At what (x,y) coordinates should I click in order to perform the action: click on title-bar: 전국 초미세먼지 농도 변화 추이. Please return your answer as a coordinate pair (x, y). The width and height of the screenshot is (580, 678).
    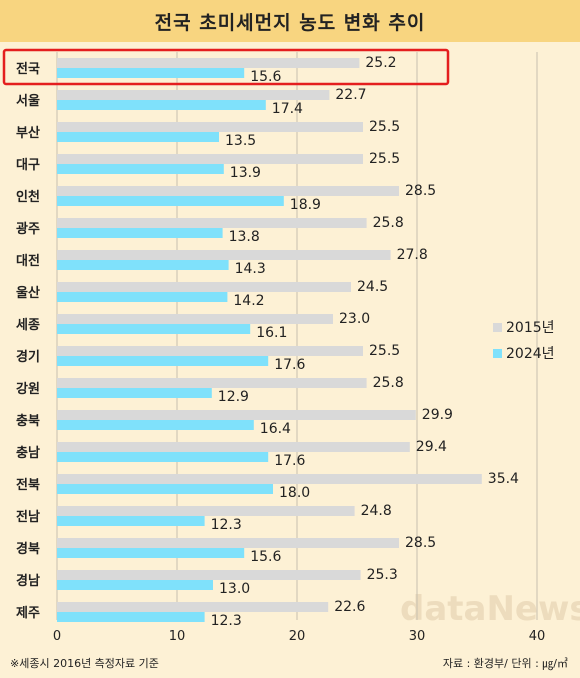
    Looking at the image, I should click on (290, 21).